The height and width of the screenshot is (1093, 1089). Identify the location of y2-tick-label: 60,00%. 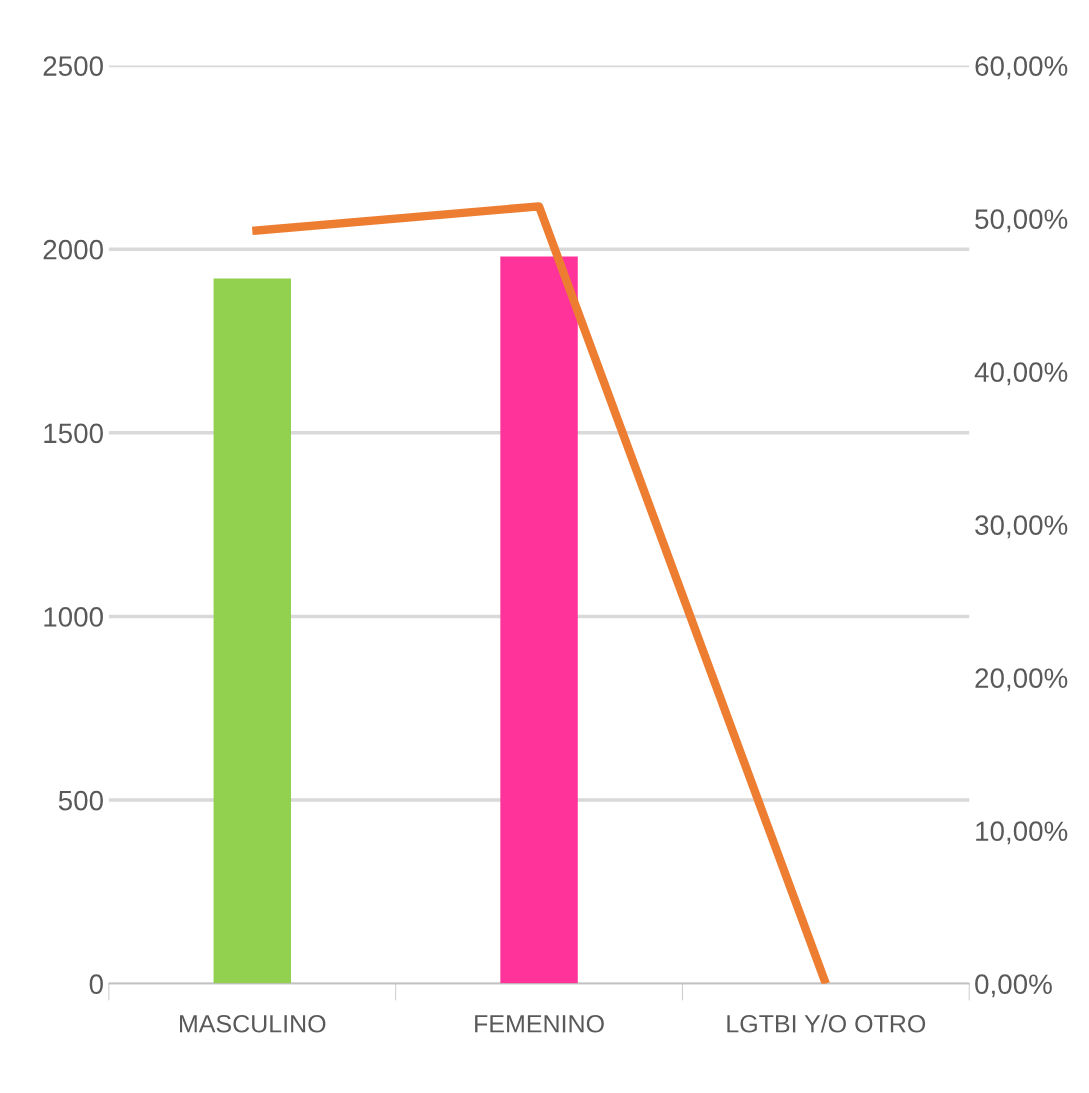
(1021, 68).